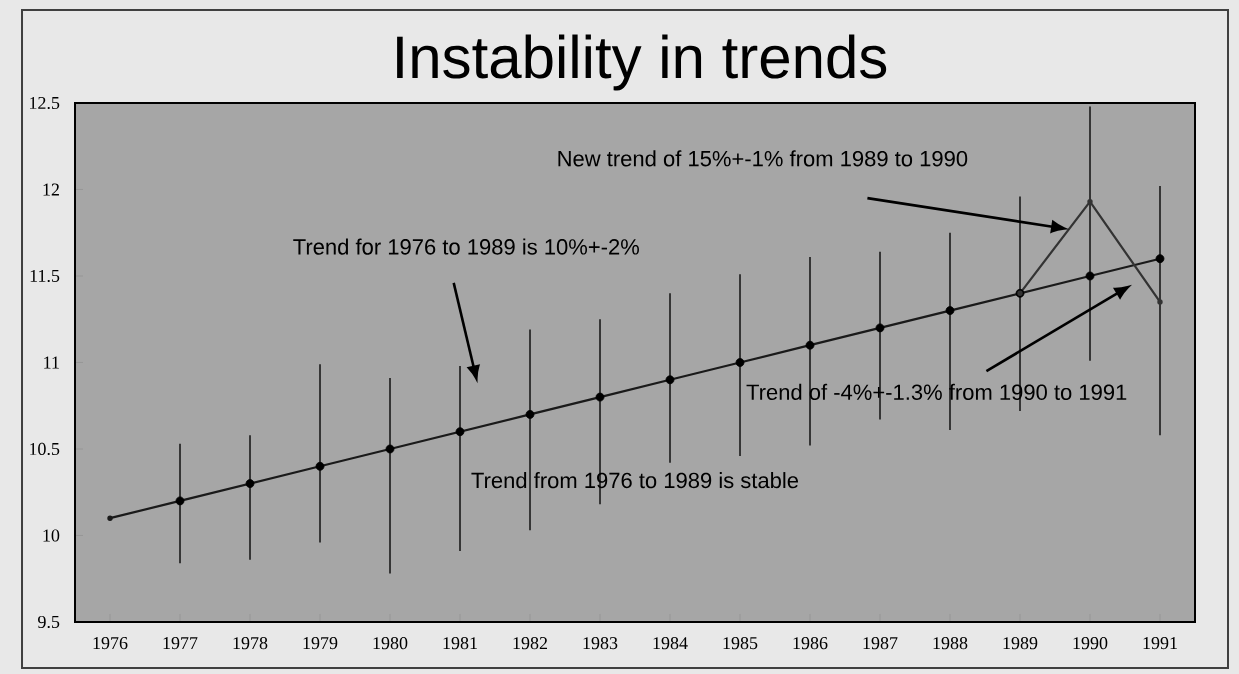 This screenshot has width=1239, height=674. Describe the element at coordinates (810, 643) in the screenshot. I see `x-tick-label: 1986` at that location.